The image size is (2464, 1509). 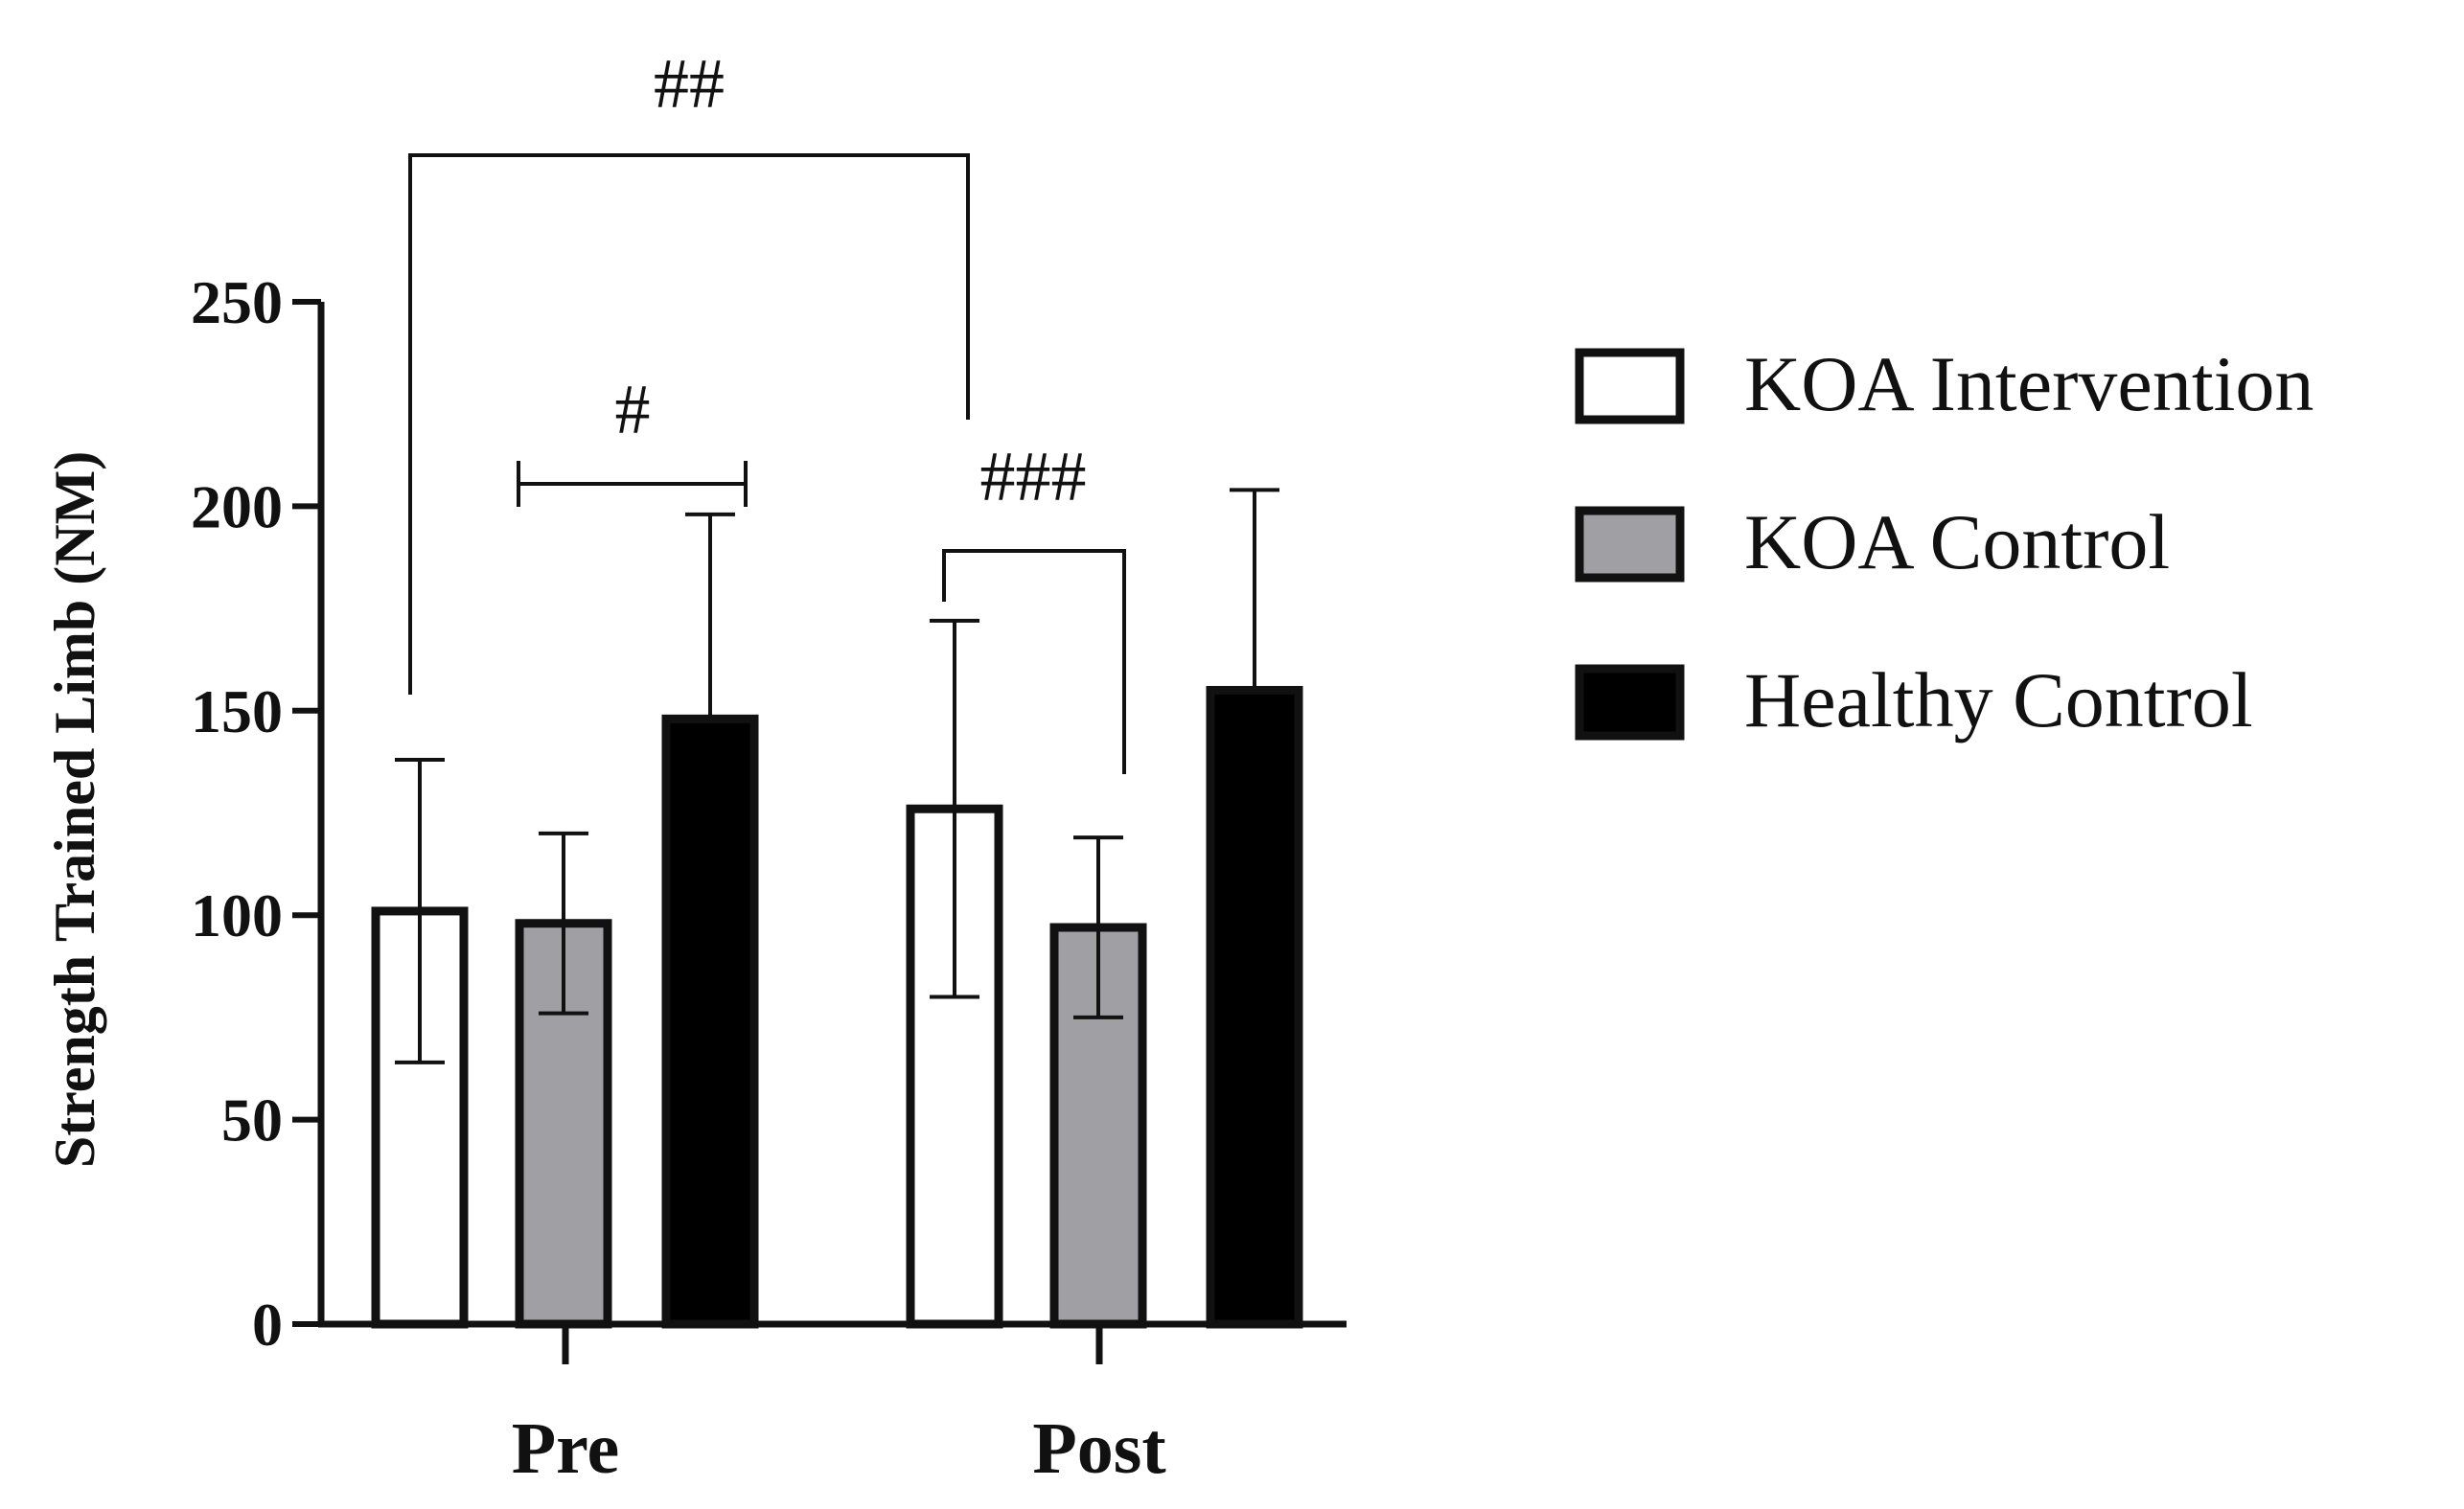 I want to click on y-tick-label: 100, so click(x=237, y=915).